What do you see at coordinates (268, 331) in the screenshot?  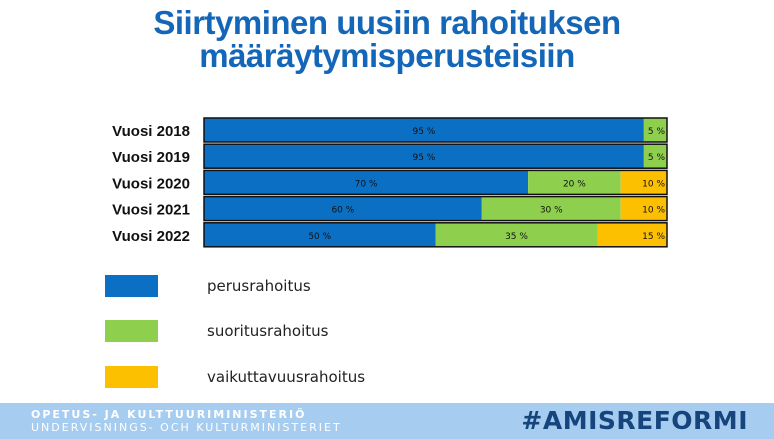 I see `legend-label-suoritusrahoitus: suoritusrahoitus` at bounding box center [268, 331].